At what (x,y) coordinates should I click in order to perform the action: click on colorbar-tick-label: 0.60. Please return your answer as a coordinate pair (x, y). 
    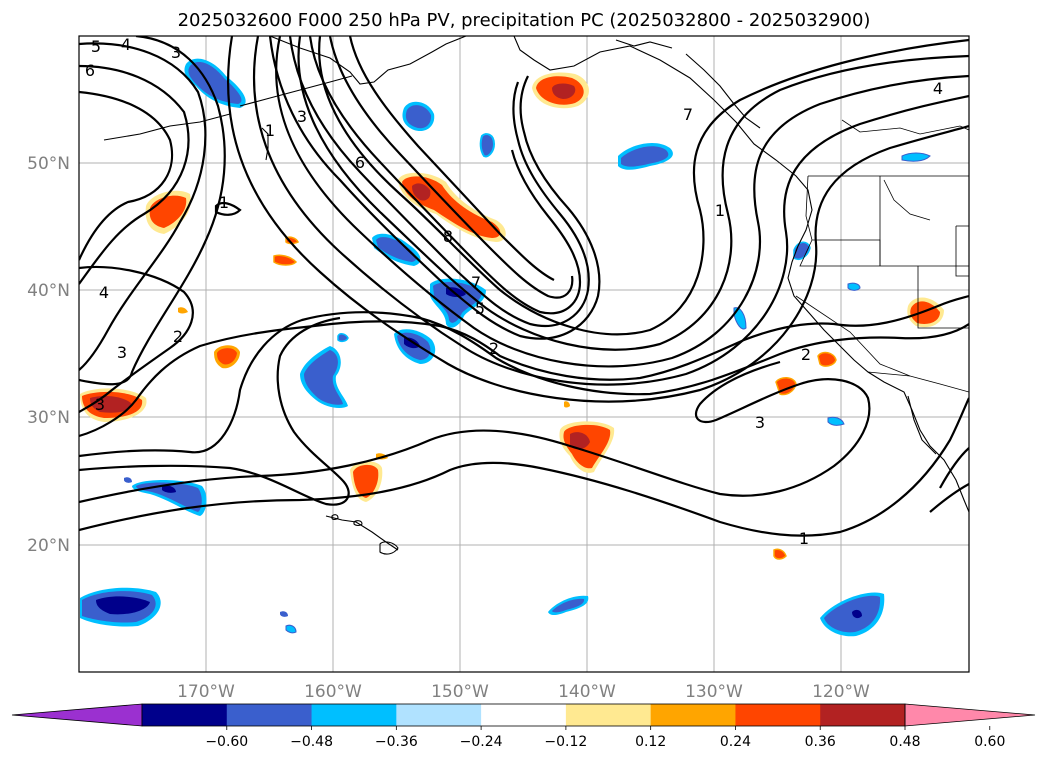
    Looking at the image, I should click on (989, 742).